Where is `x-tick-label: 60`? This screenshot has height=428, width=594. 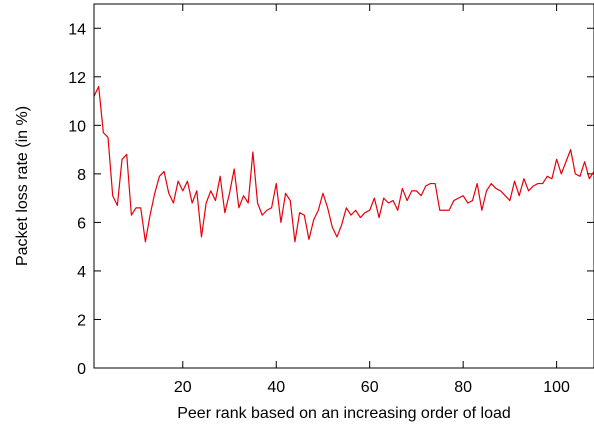
x-tick-label: 60 is located at coordinates (370, 387).